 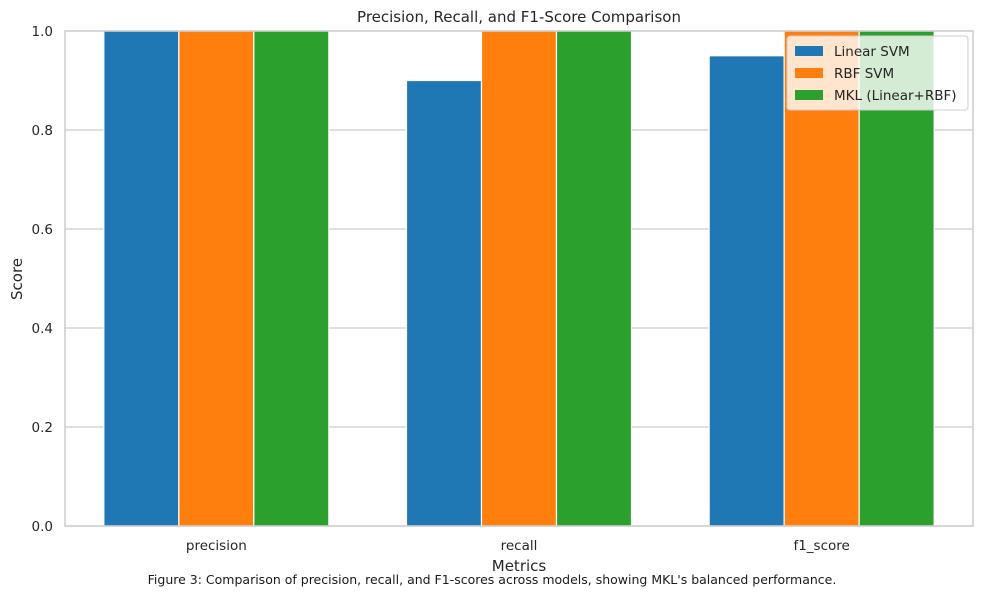 I want to click on legend-label: Linear SVM, so click(x=872, y=52).